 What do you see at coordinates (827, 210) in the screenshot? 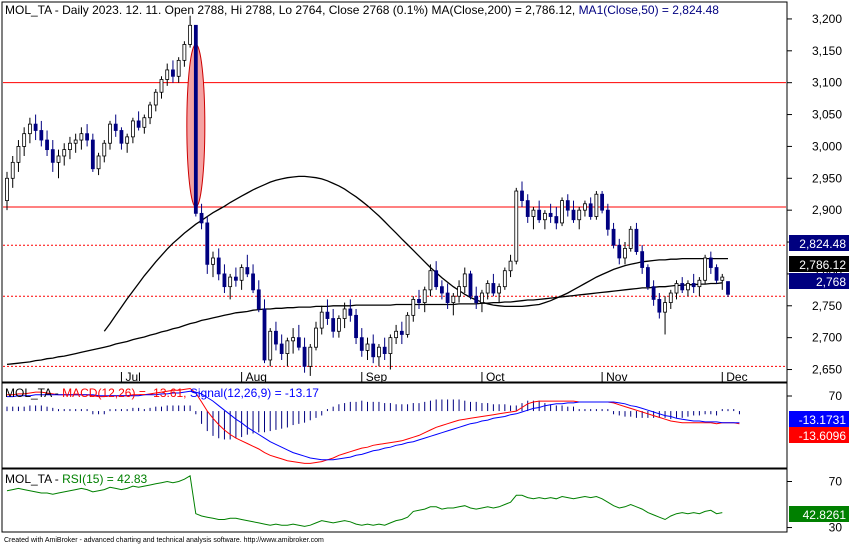
I see `price-ytick-label: 2,900` at bounding box center [827, 210].